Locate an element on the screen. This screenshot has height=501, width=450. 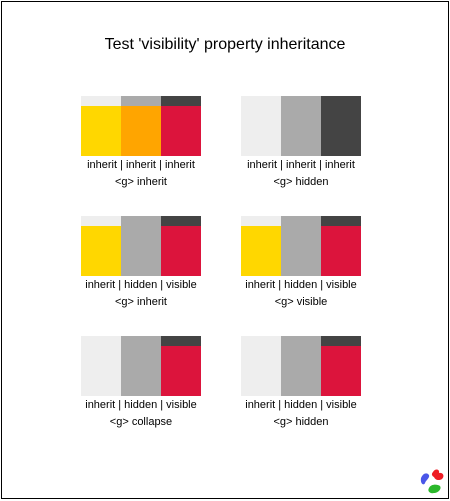
caption-group: <g> collapse is located at coordinates (141, 422).